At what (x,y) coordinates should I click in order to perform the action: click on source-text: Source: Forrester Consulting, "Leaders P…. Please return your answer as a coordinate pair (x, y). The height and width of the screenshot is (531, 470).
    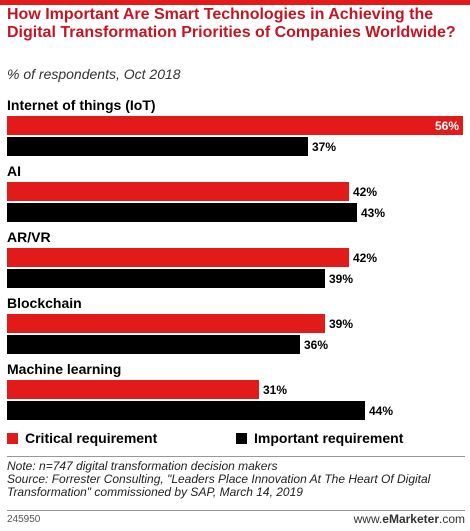
    Looking at the image, I should click on (219, 485).